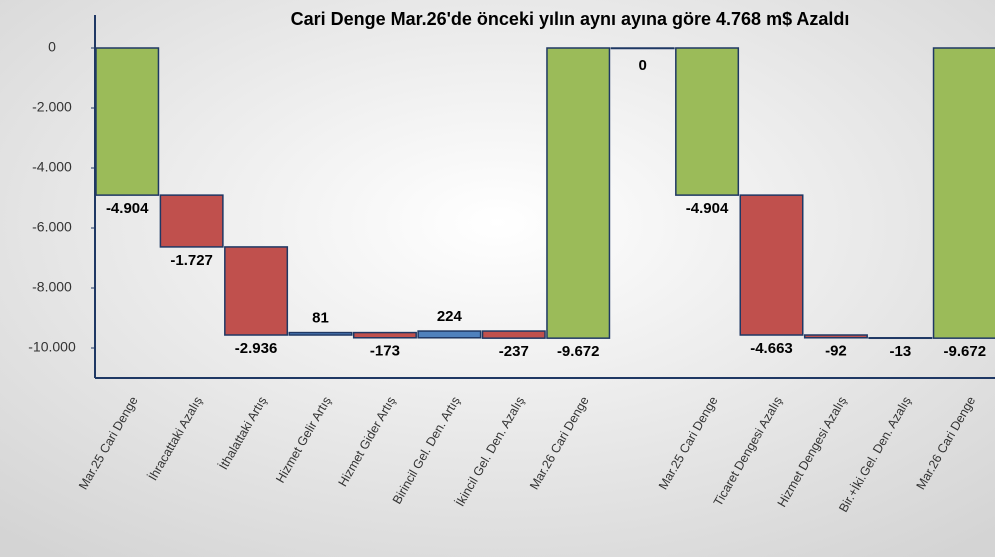  What do you see at coordinates (771, 348) in the screenshot?
I see `data-label: -4.663` at bounding box center [771, 348].